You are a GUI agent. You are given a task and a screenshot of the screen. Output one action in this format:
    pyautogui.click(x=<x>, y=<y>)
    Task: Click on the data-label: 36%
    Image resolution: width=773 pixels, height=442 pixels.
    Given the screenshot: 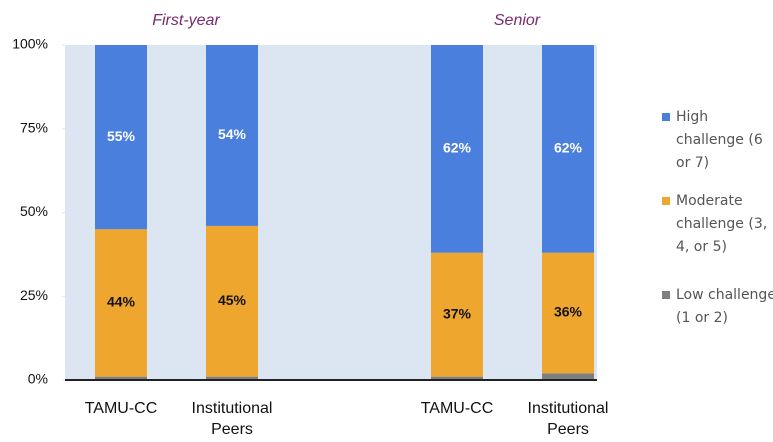 What is the action you would take?
    pyautogui.click(x=568, y=312)
    